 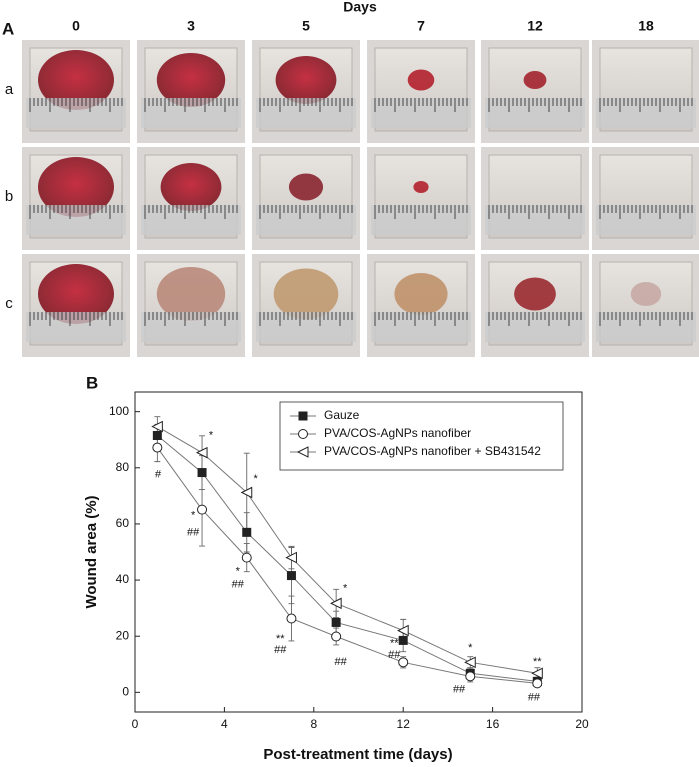 I want to click on y-tick-label: 80, so click(x=123, y=467).